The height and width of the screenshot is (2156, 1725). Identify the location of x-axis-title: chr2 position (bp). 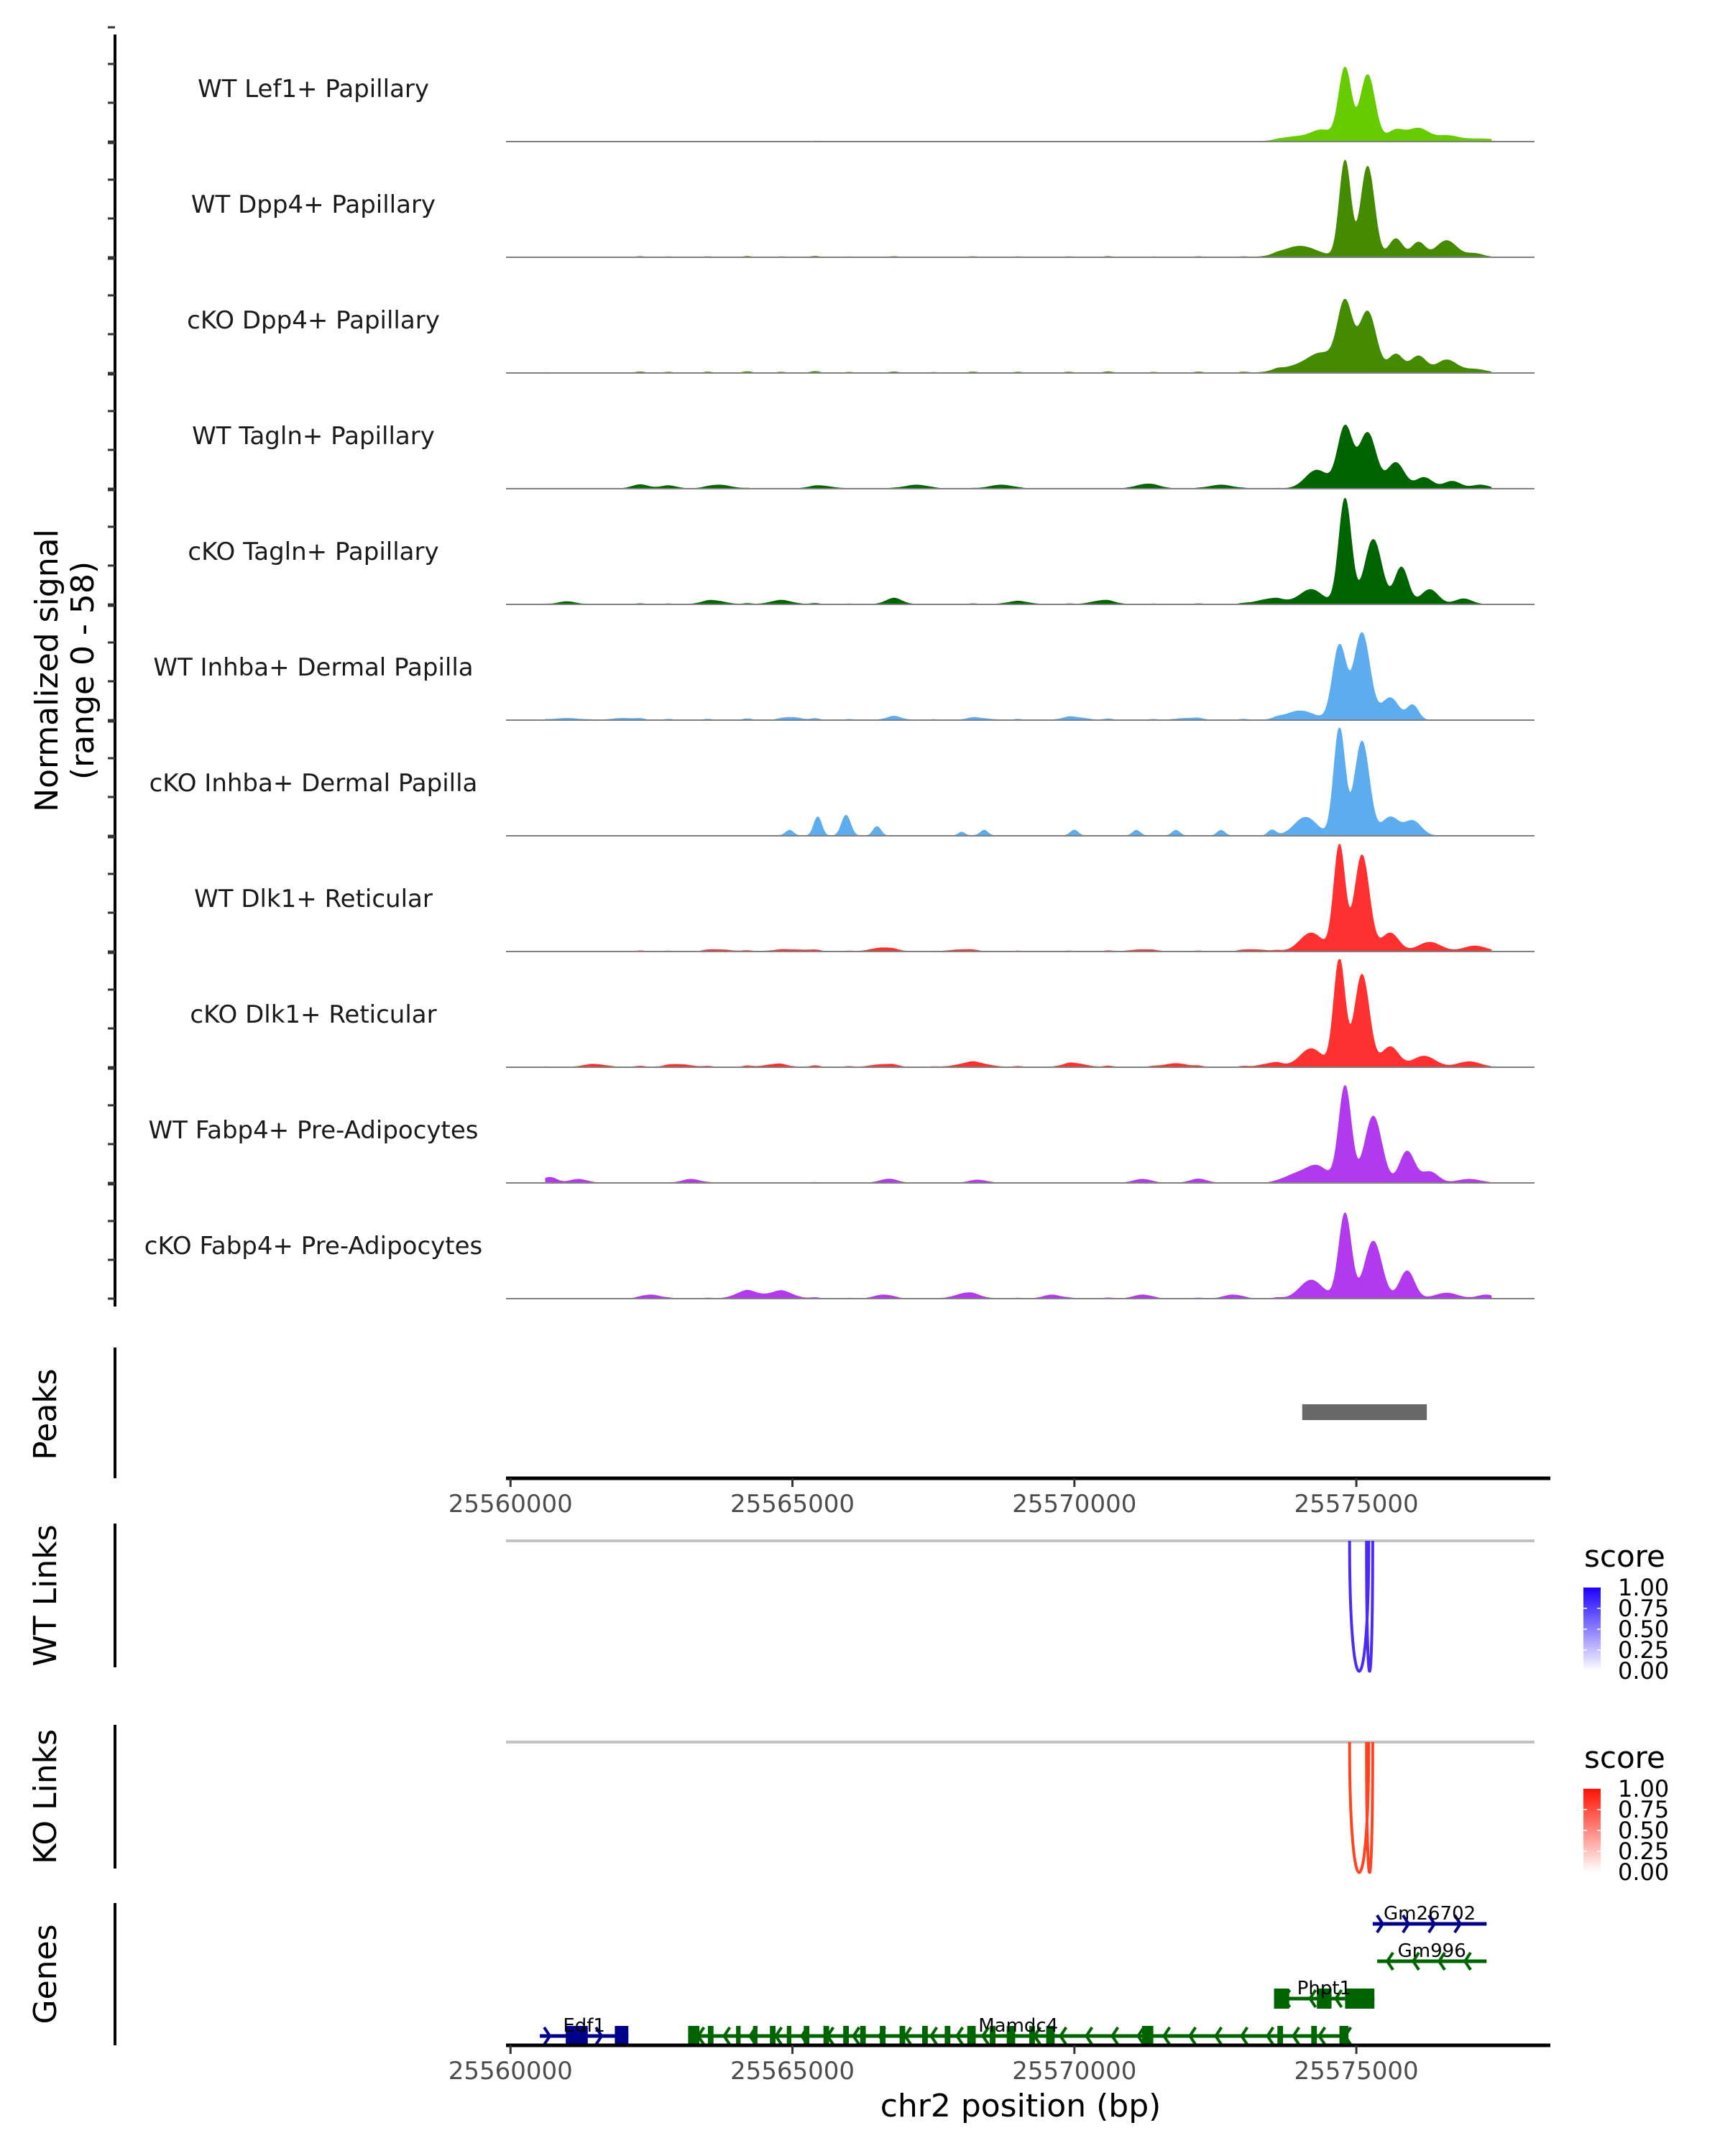
(1021, 2106).